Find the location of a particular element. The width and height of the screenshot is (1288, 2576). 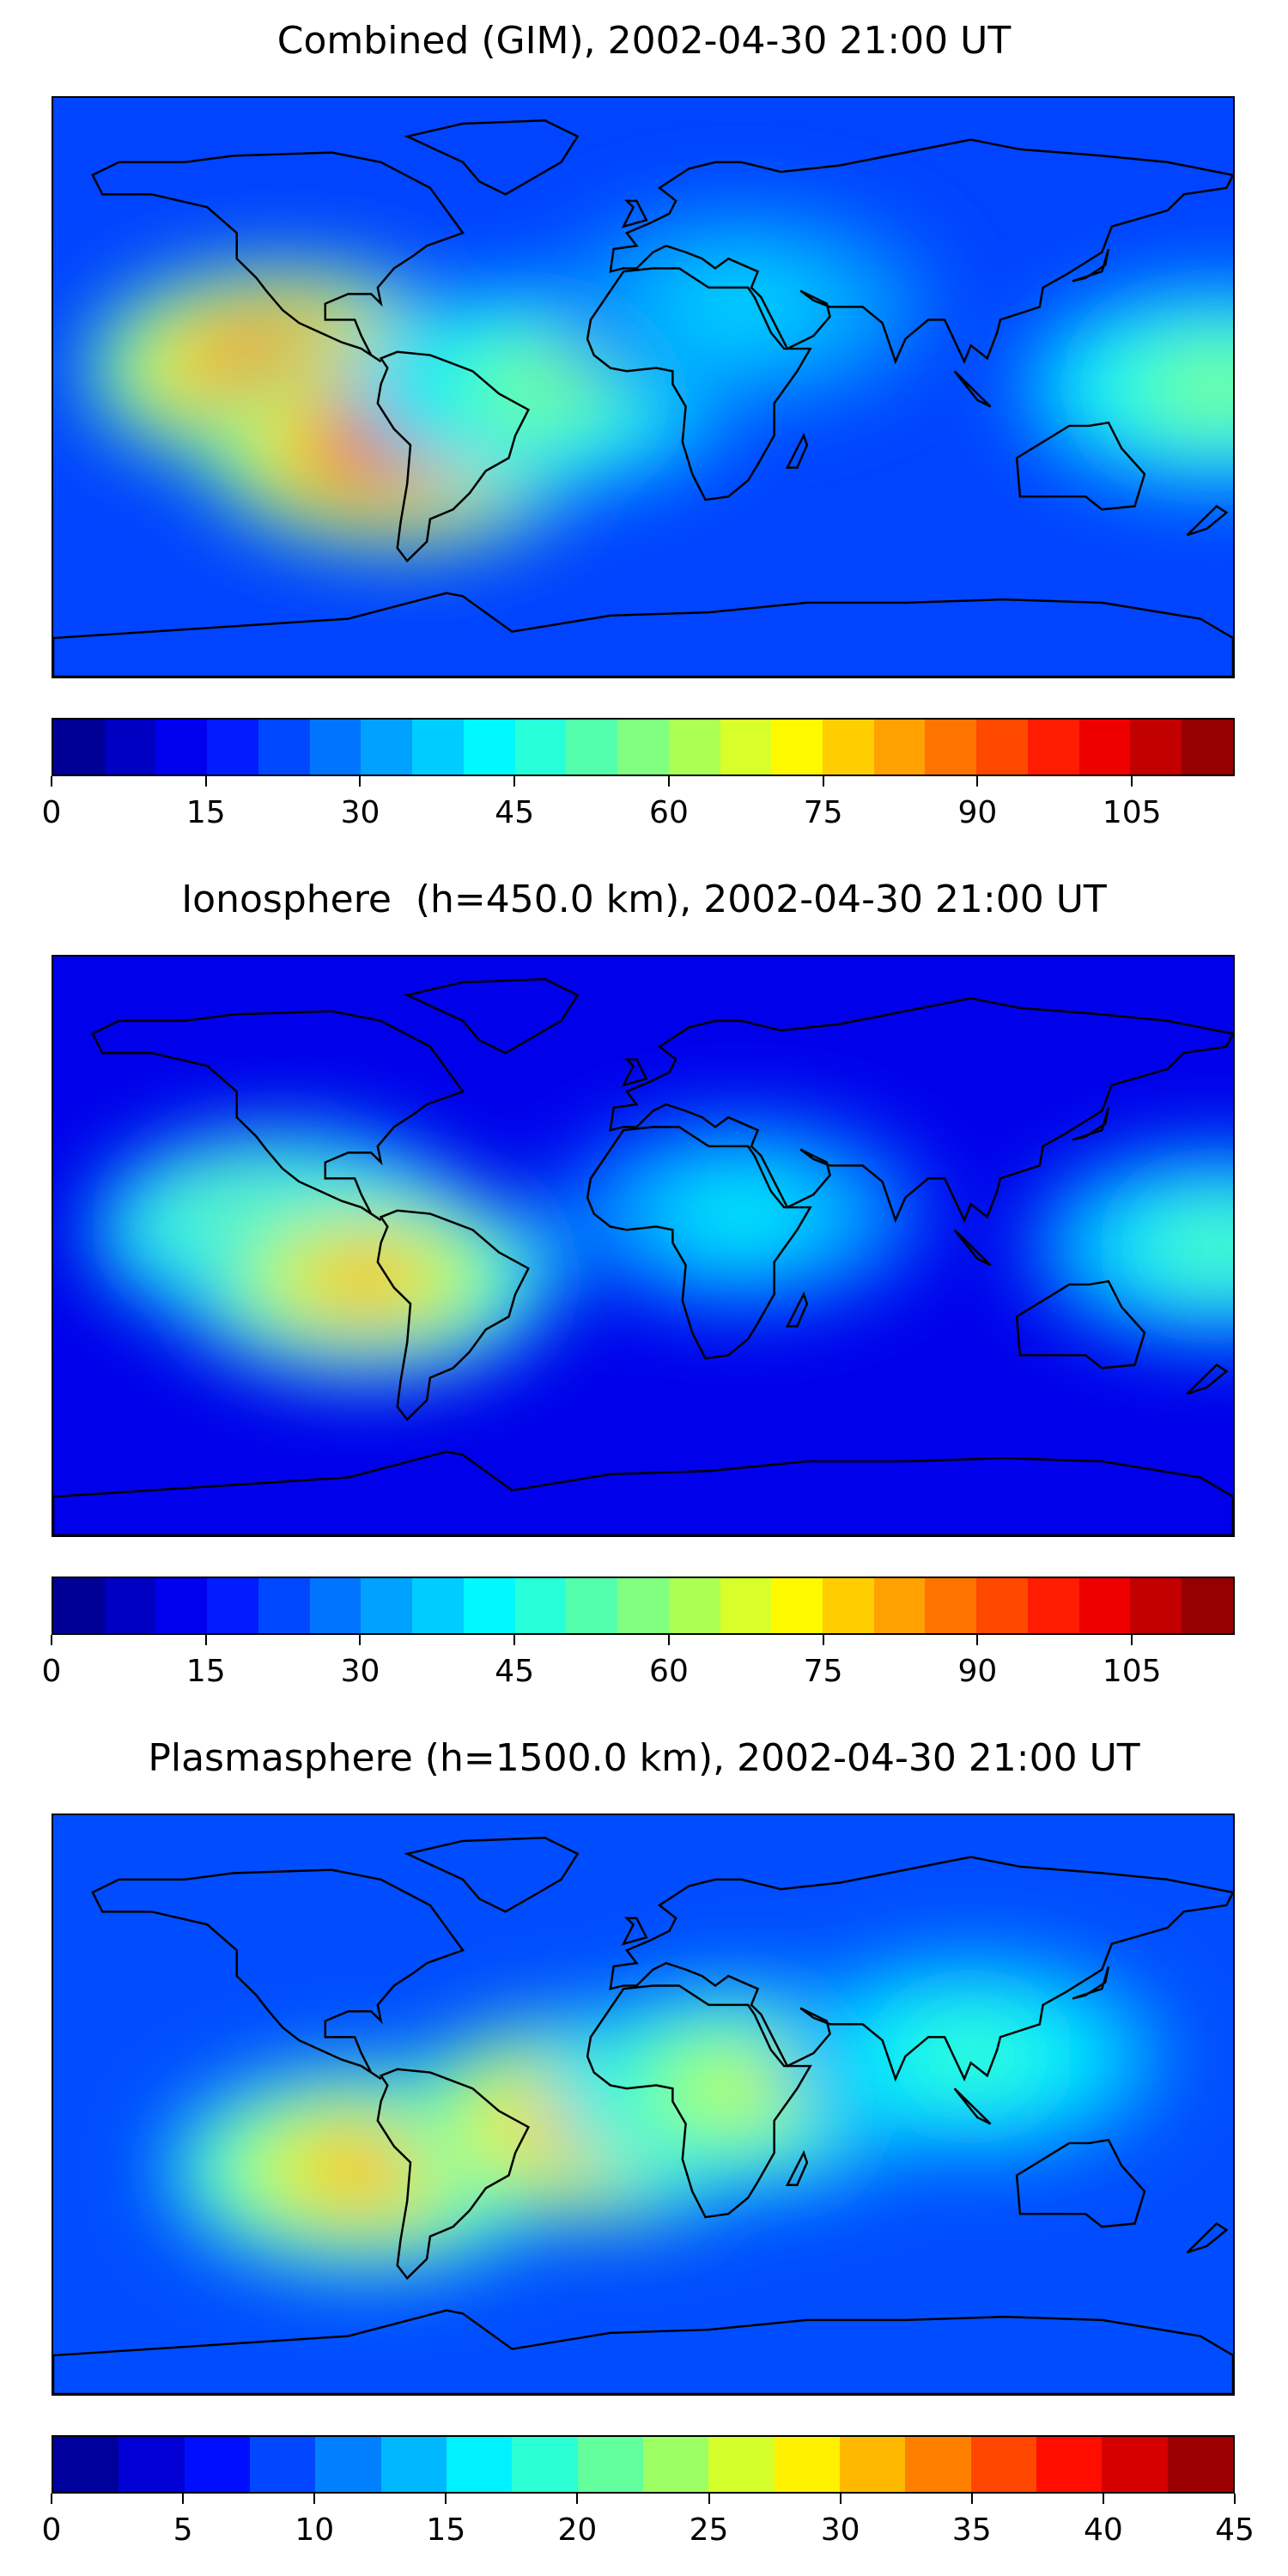

chart-title: Combined (GIM), 2002-04-30 21:00 UT is located at coordinates (644, 41).